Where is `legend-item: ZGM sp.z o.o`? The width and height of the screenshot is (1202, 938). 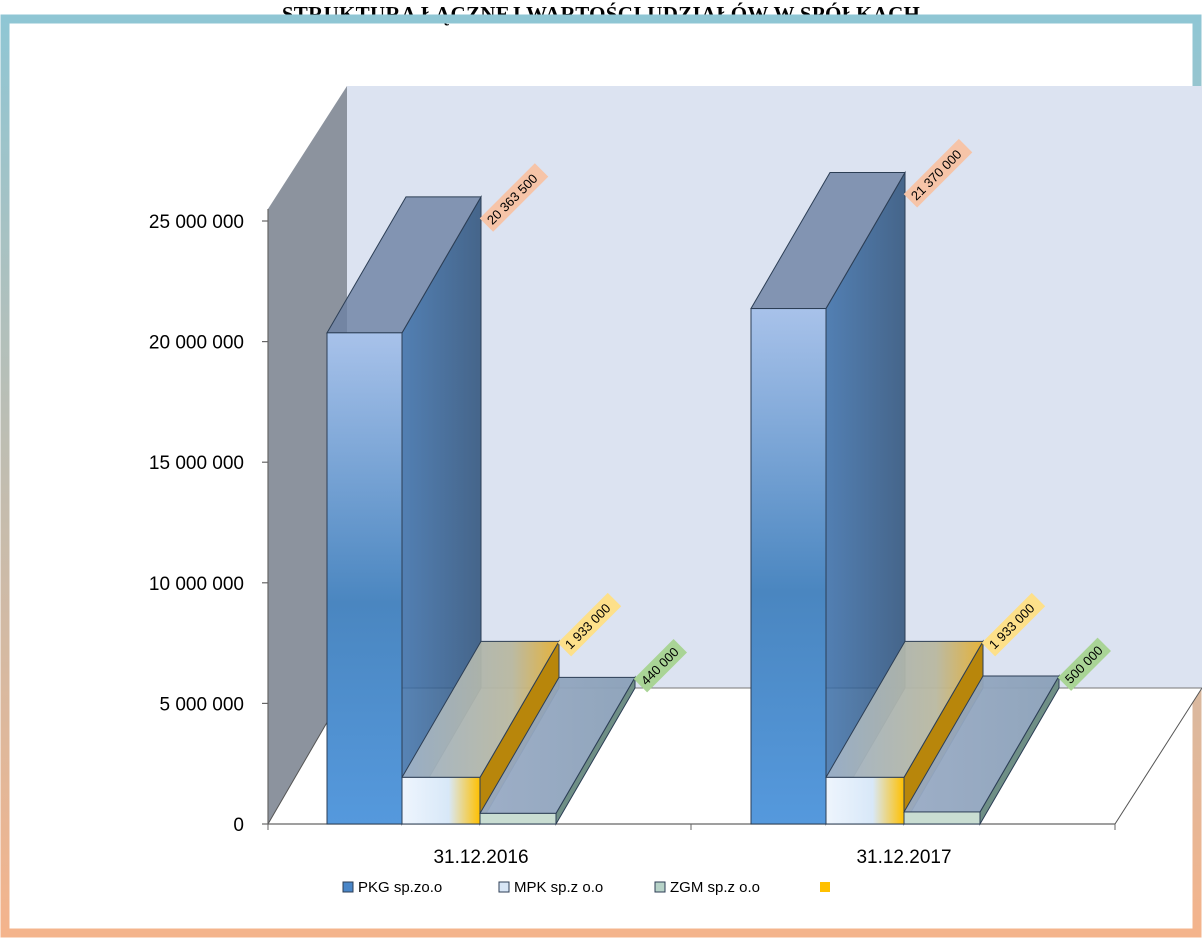 legend-item: ZGM sp.z o.o is located at coordinates (707, 887).